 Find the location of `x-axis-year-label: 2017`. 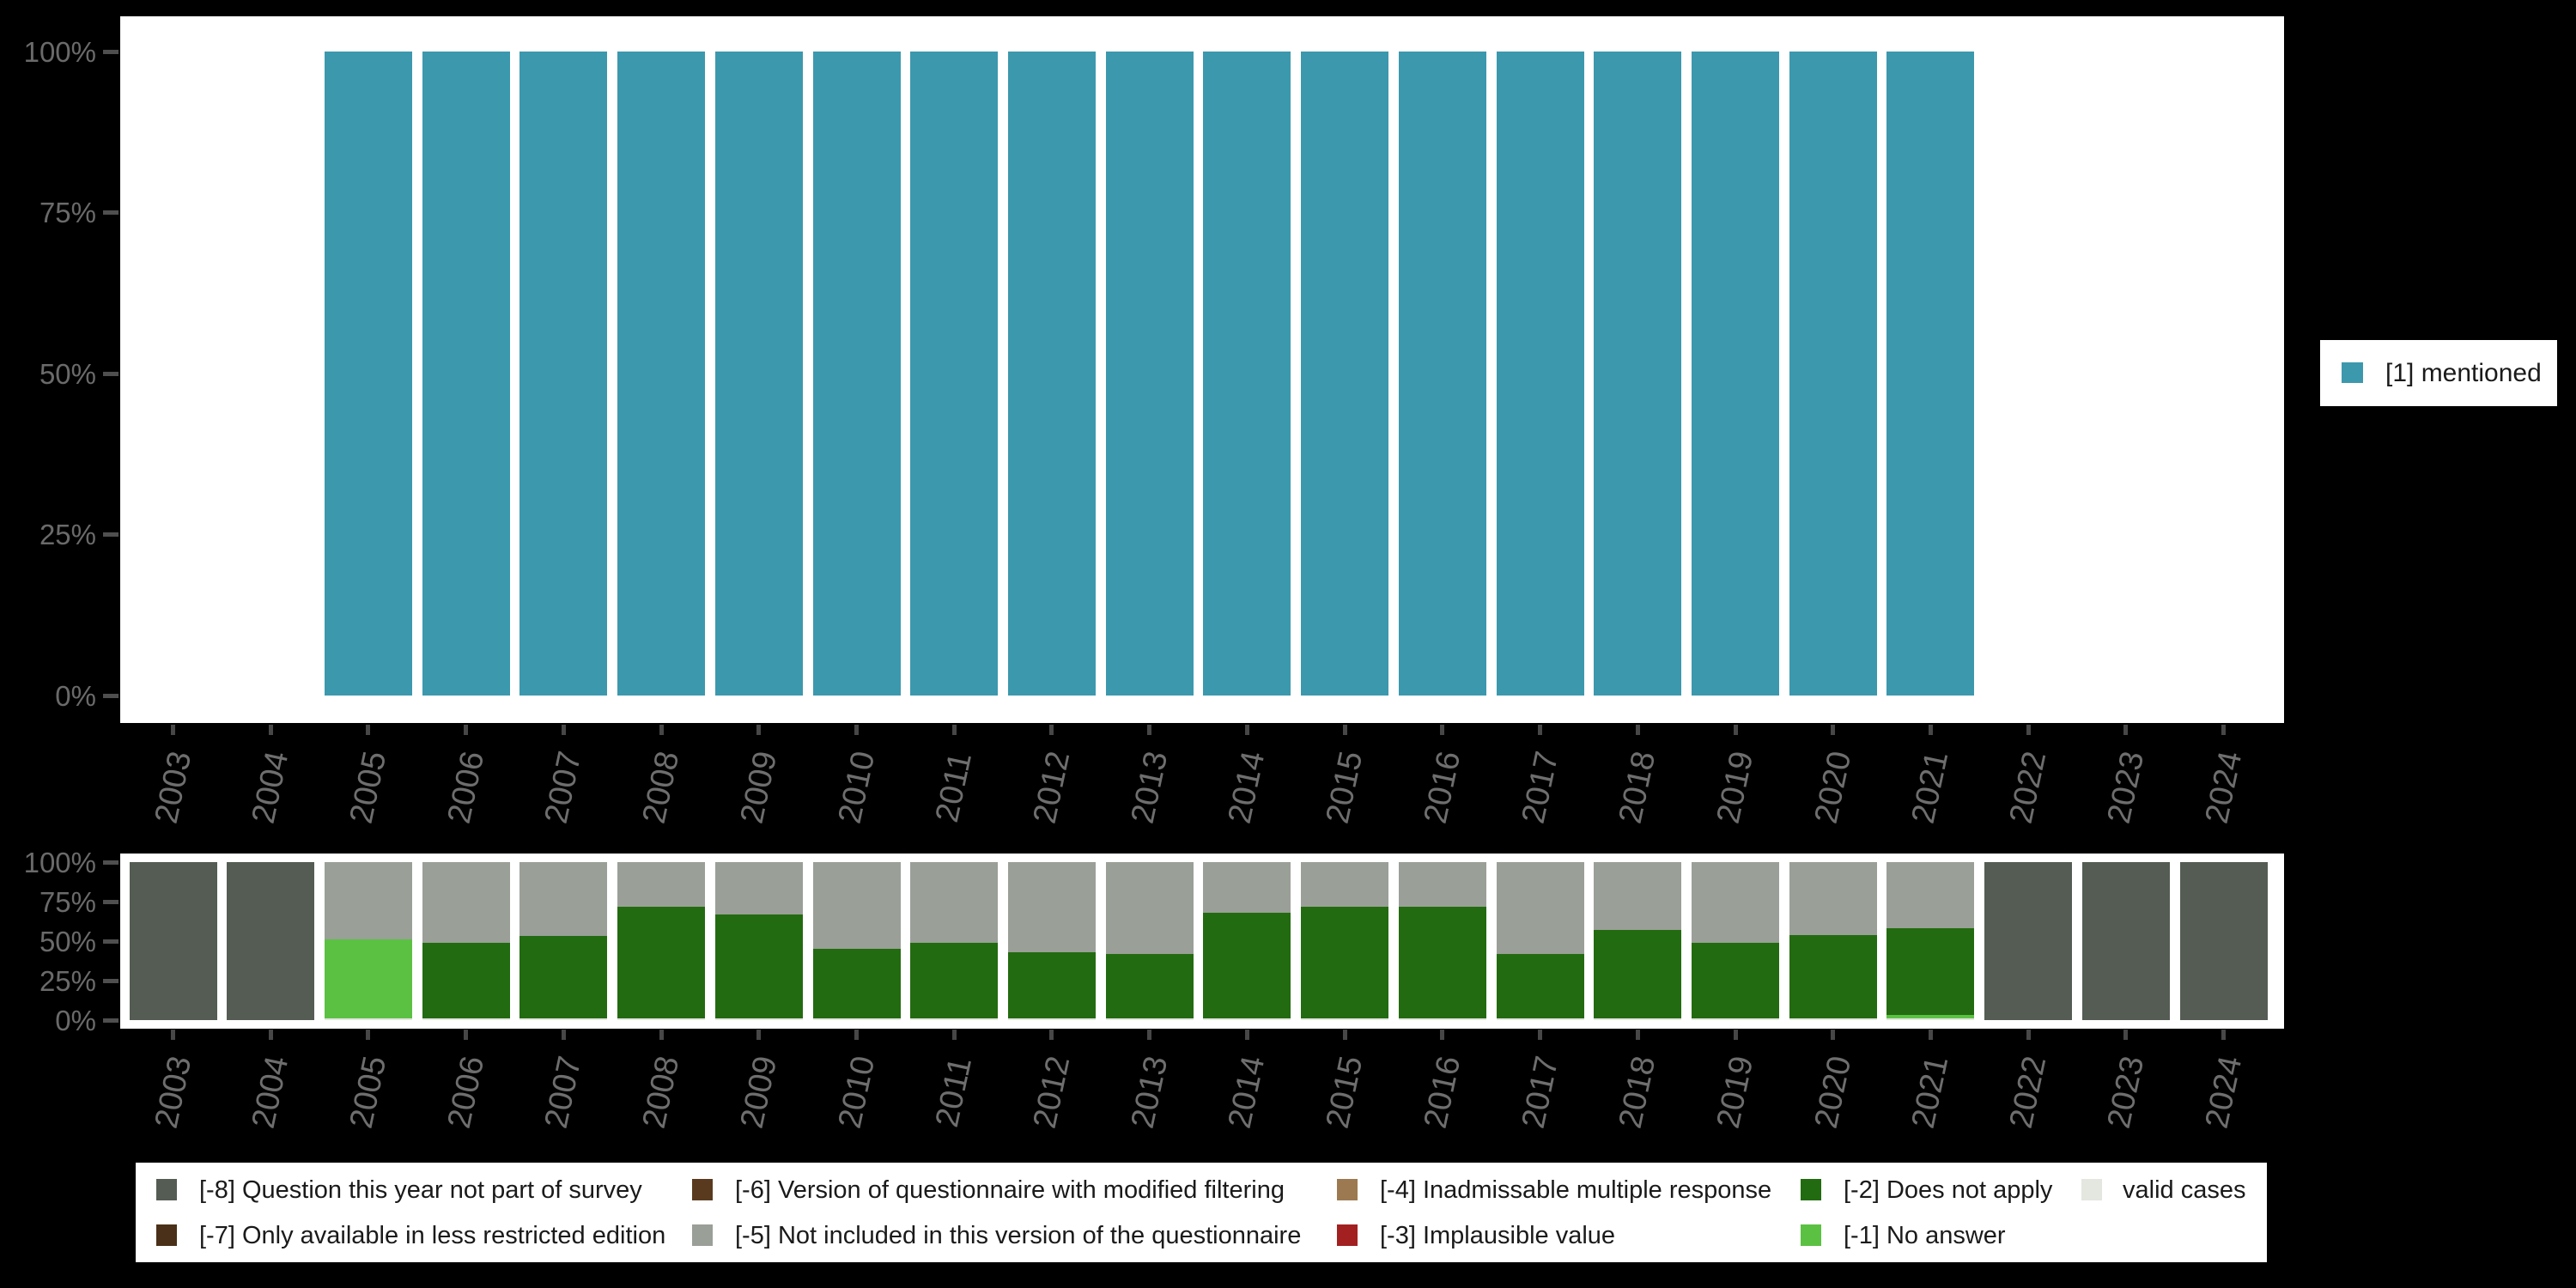

x-axis-year-label: 2017 is located at coordinates (1540, 788).